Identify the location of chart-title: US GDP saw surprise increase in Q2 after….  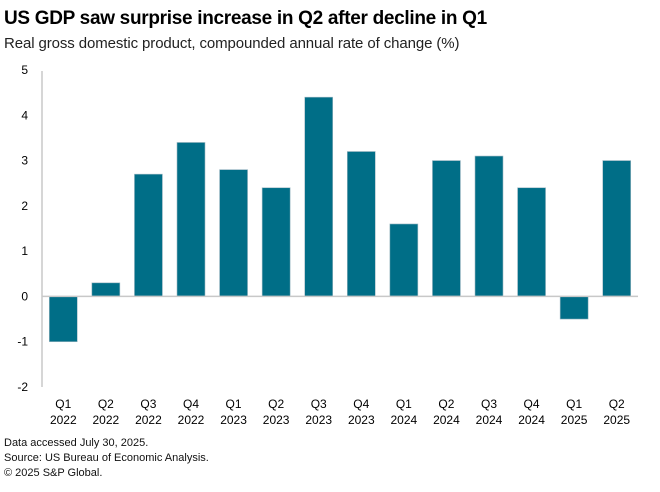
(245, 18).